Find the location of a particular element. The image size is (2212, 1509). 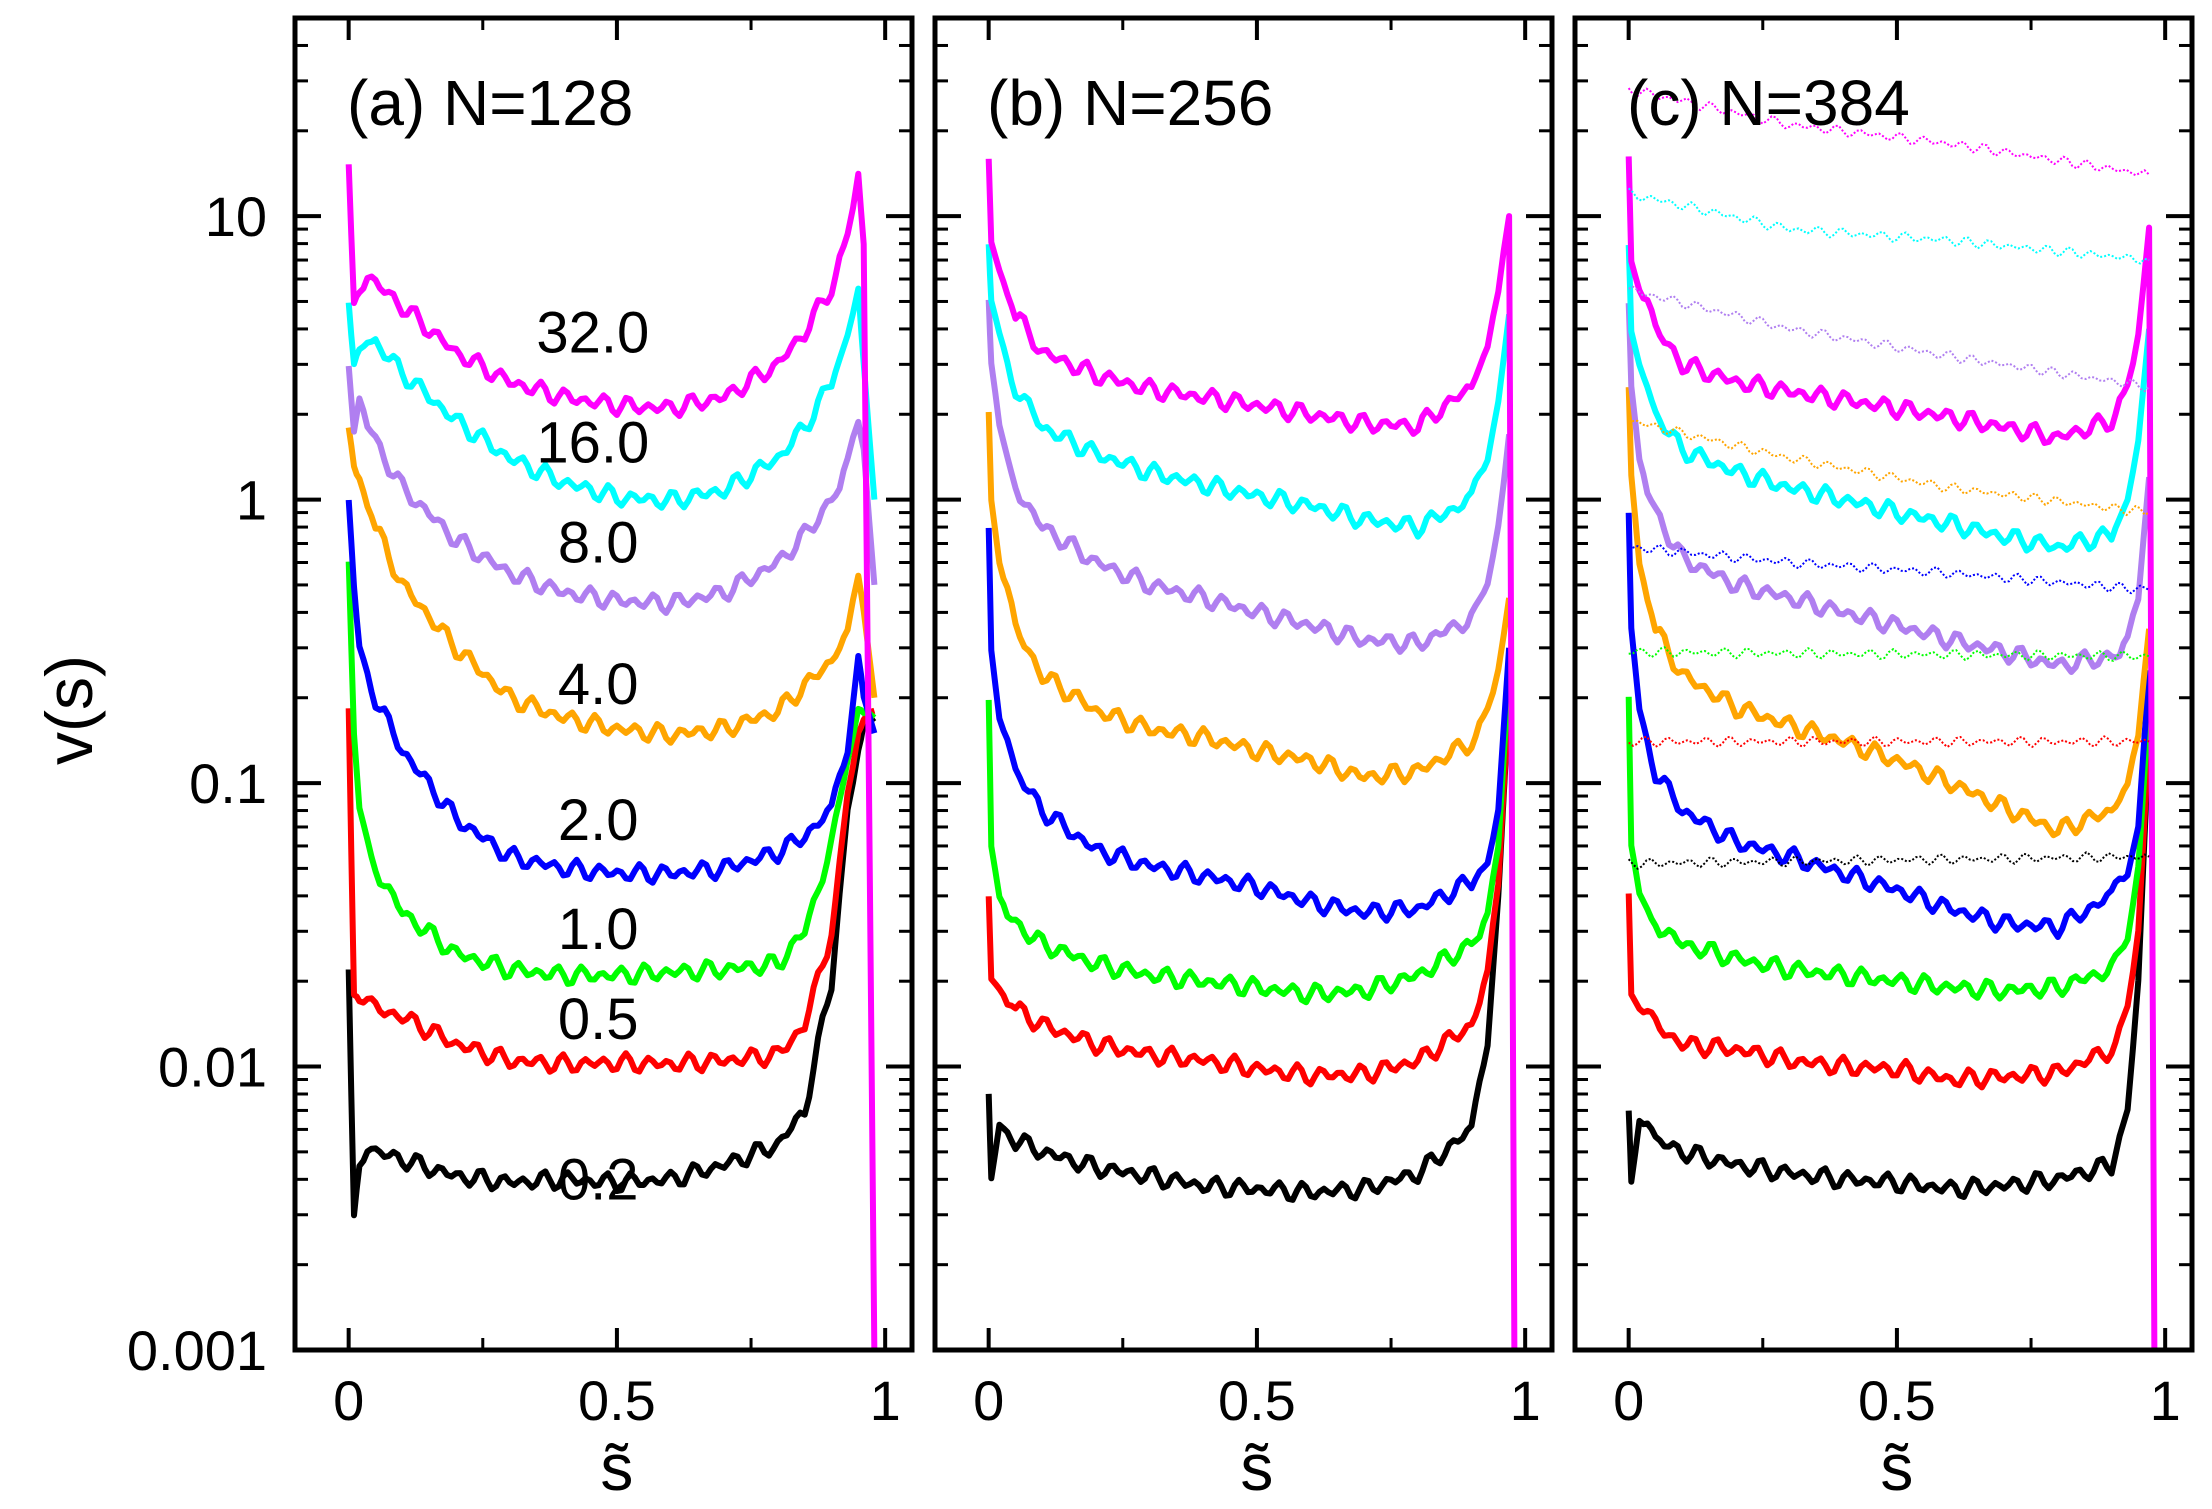

panel-title: (b) N=256 is located at coordinates (1130, 103).